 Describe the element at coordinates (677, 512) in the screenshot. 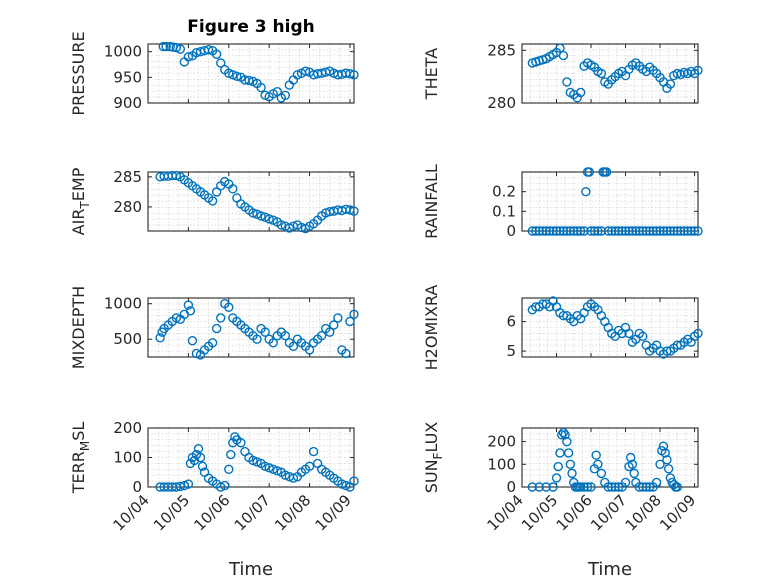

I see `x-tick-label: 10/09` at that location.